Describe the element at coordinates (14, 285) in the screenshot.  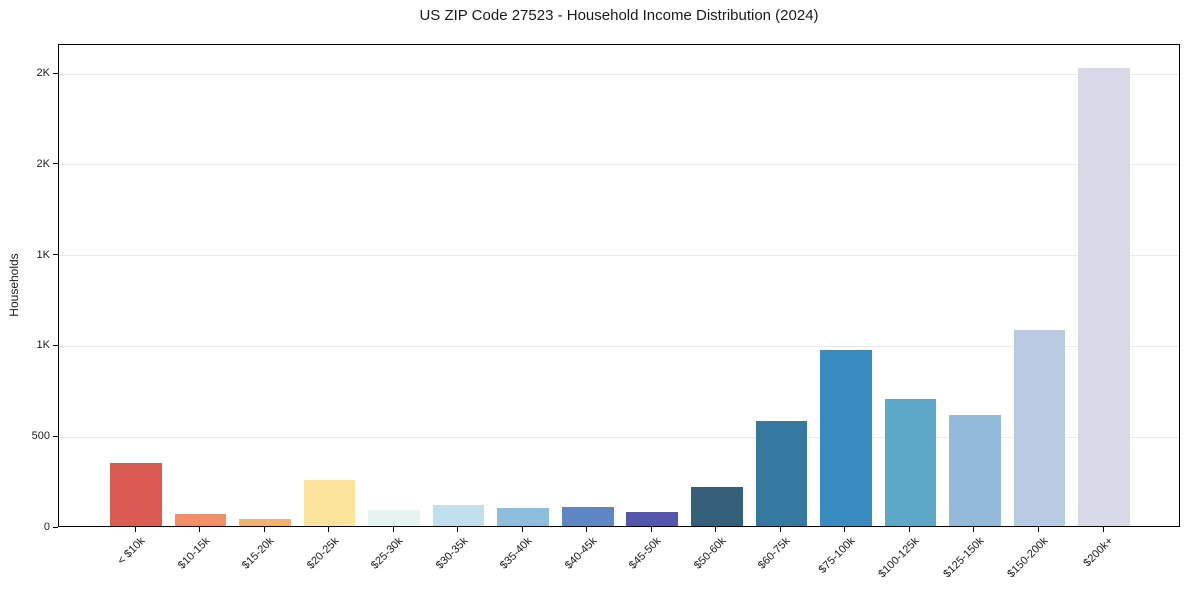
I see `y-axis-label: Households` at that location.